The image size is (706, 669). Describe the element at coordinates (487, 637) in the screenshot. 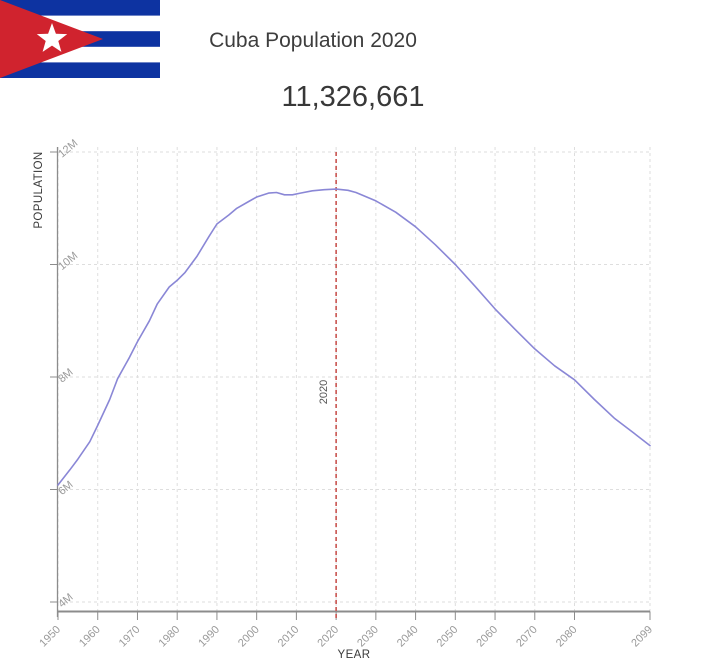

I see `x-tick-label: 2060` at that location.